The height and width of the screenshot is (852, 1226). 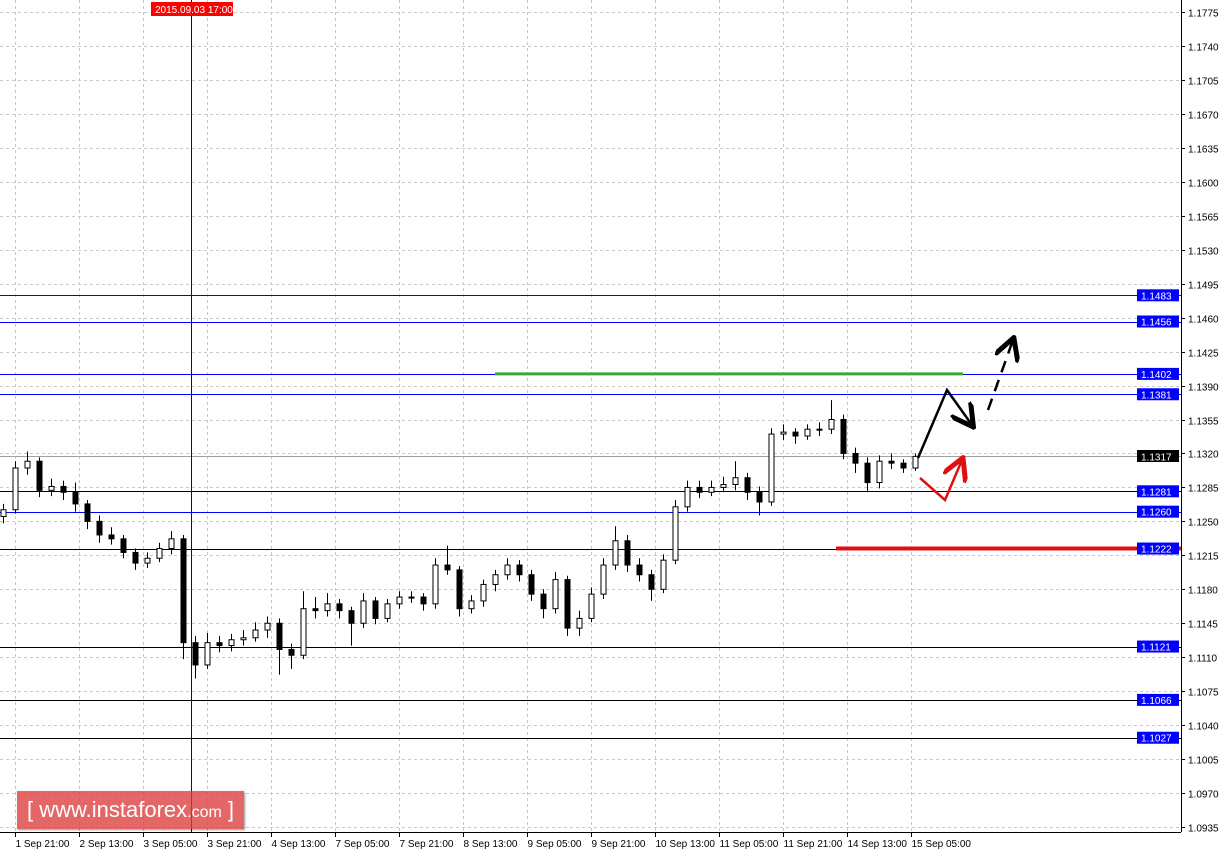 What do you see at coordinates (1203, 320) in the screenshot?
I see `y-tick-label: 1.1460` at bounding box center [1203, 320].